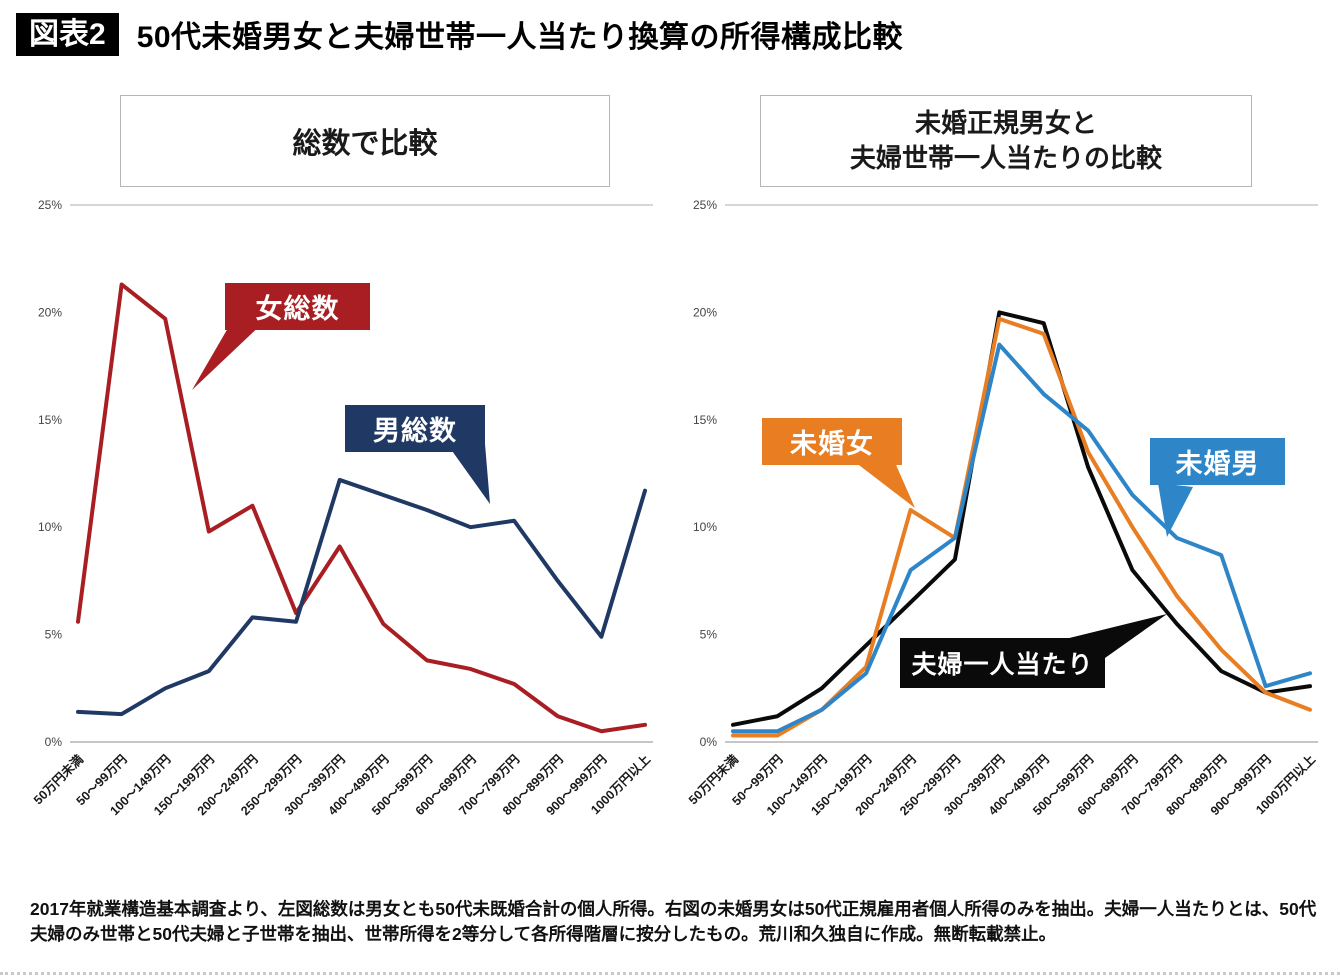 The width and height of the screenshot is (1340, 980). I want to click on callout-couple-per-capita: 夫婦一人当たり, so click(1002, 663).